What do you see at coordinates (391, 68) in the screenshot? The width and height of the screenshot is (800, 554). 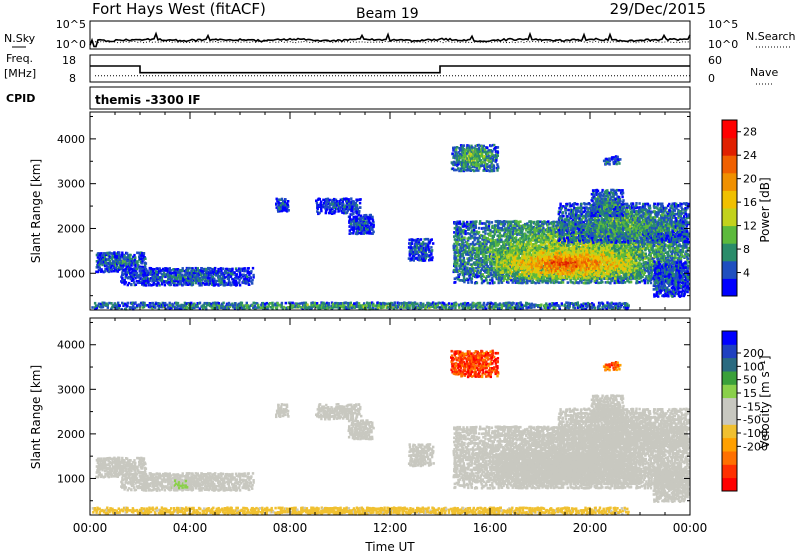 I see `freq-strip: Freq. [MHz] 18 8 60 0 Nave` at bounding box center [391, 68].